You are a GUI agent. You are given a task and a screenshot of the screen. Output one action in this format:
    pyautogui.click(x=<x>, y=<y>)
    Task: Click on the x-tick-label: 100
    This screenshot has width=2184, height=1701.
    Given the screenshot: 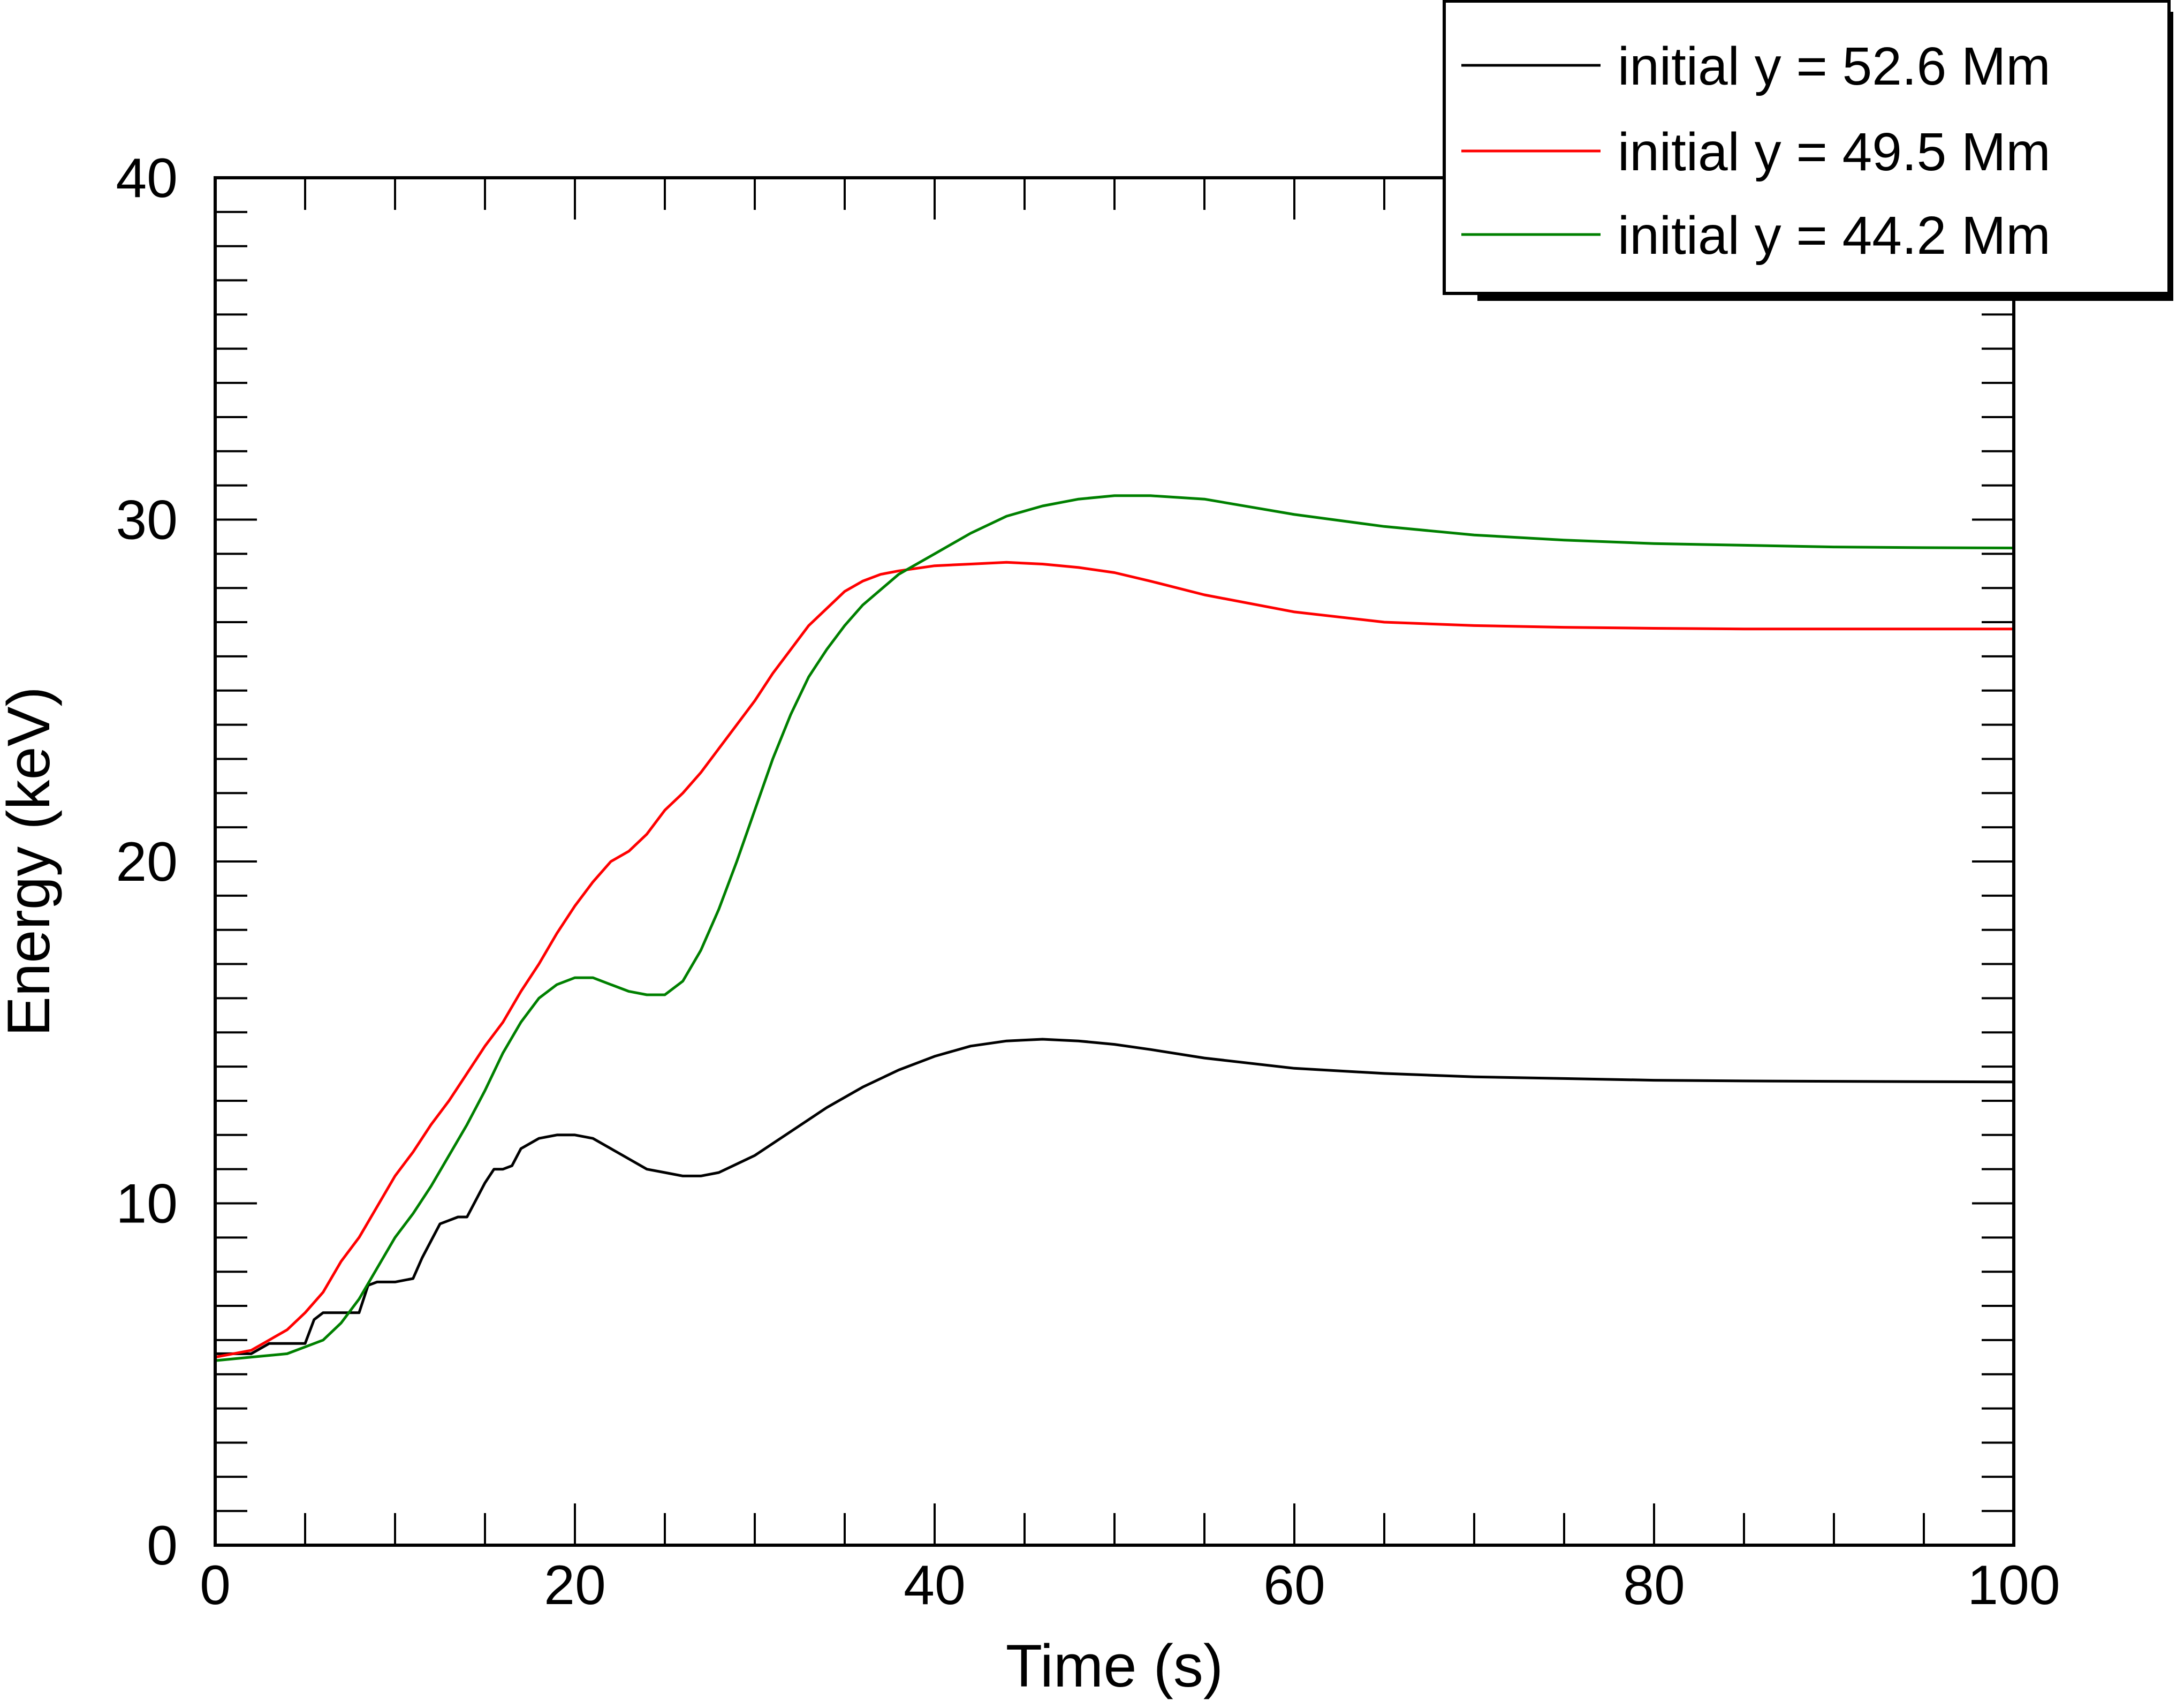 What is the action you would take?
    pyautogui.click(x=2013, y=1585)
    